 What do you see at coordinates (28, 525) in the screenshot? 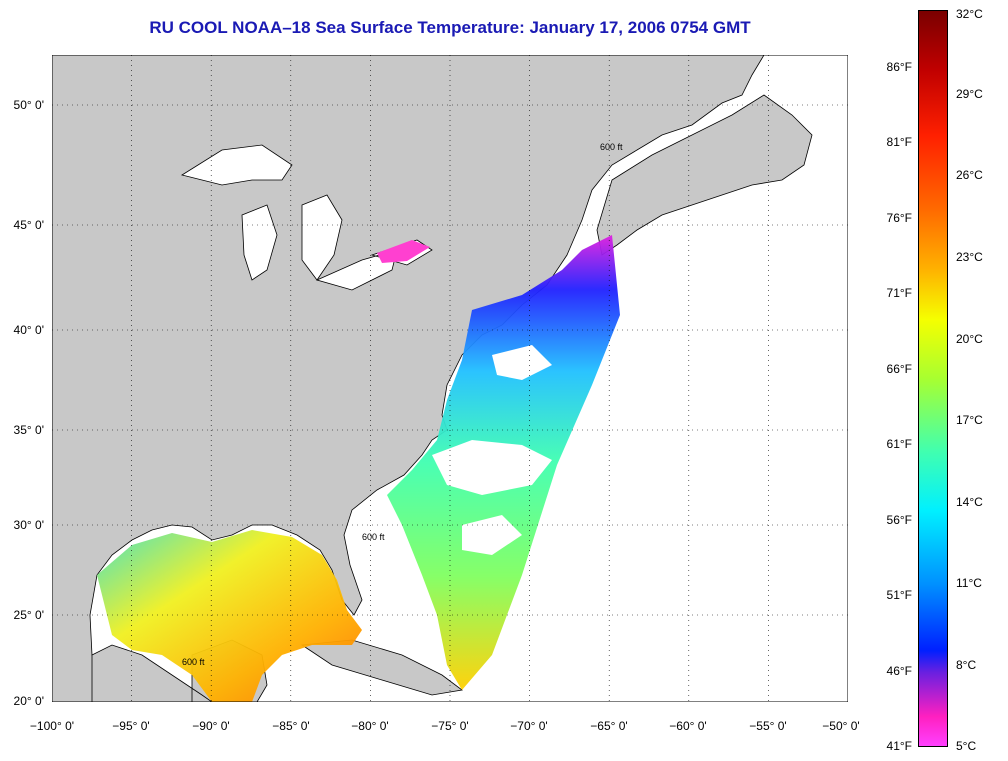
I see `lat-label: 30° 0'` at bounding box center [28, 525].